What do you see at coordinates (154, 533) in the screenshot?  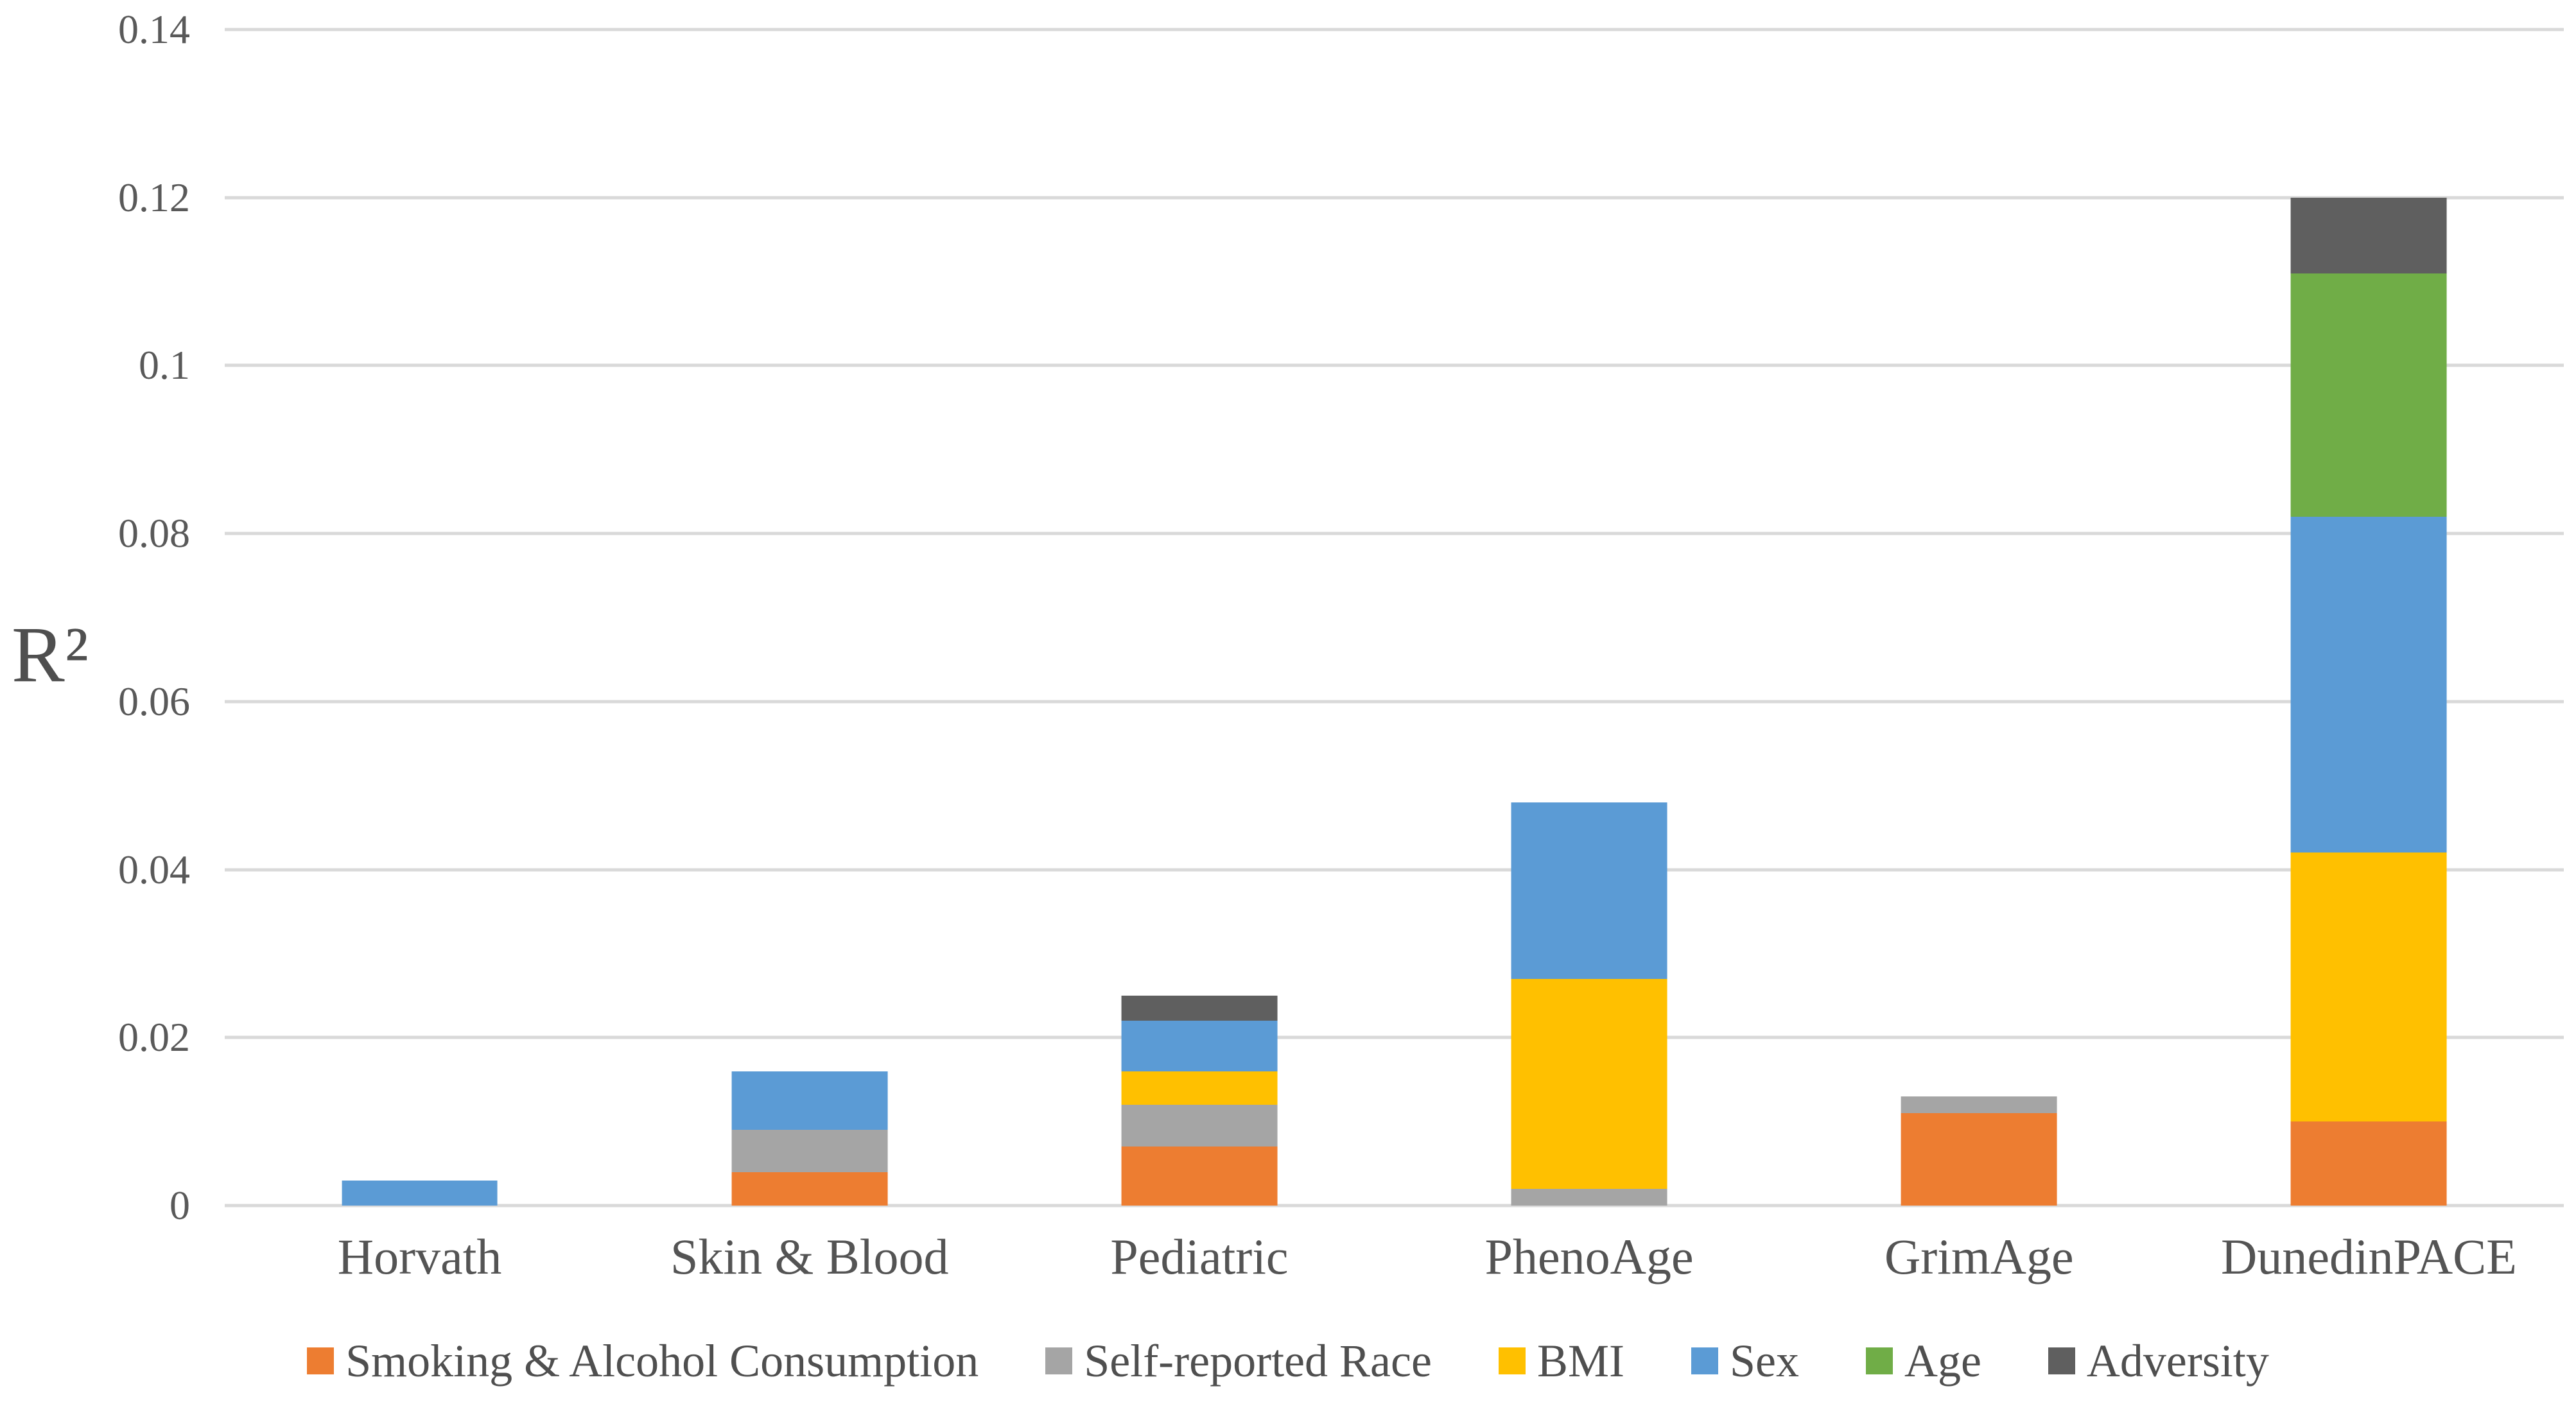 I see `y-tick-label: 0.08` at bounding box center [154, 533].